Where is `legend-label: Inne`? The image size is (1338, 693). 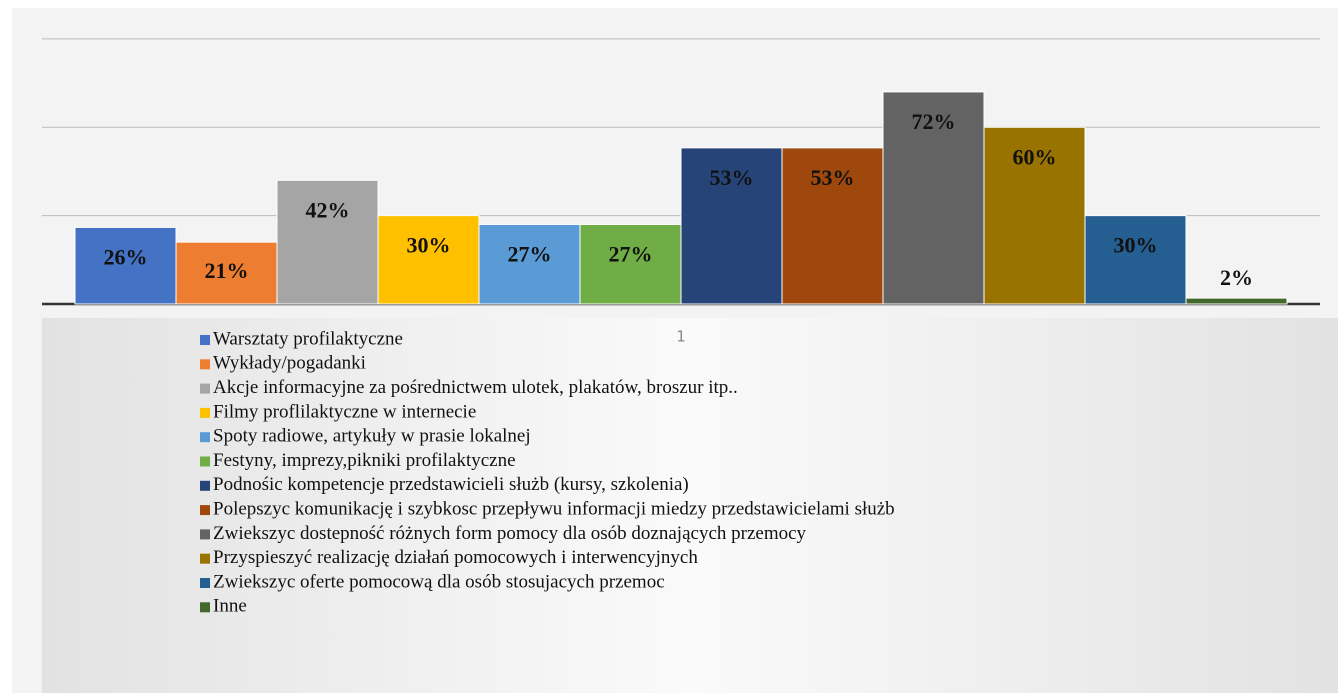
legend-label: Inne is located at coordinates (230, 606).